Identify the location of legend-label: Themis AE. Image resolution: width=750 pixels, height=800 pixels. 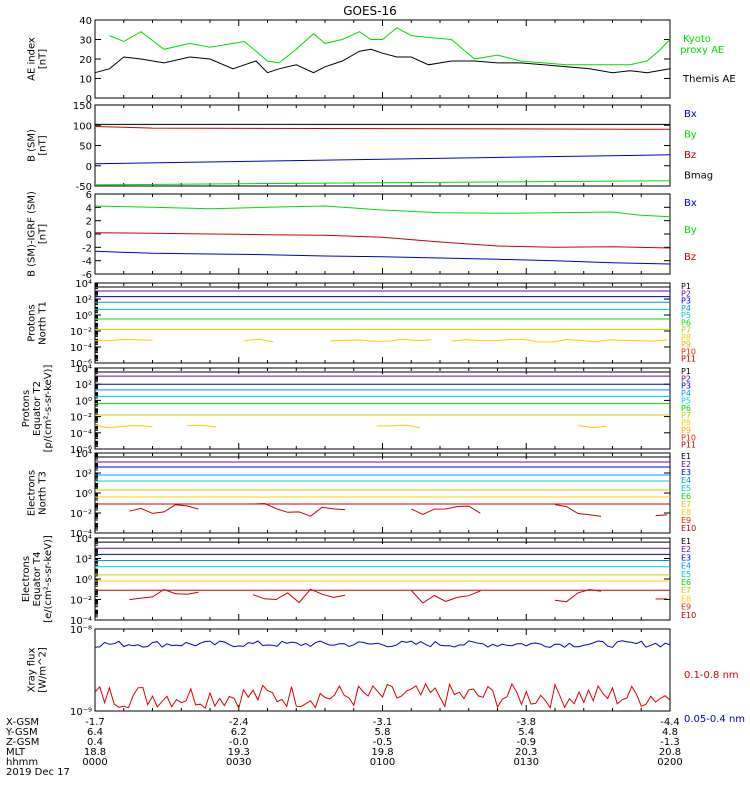
(709, 79).